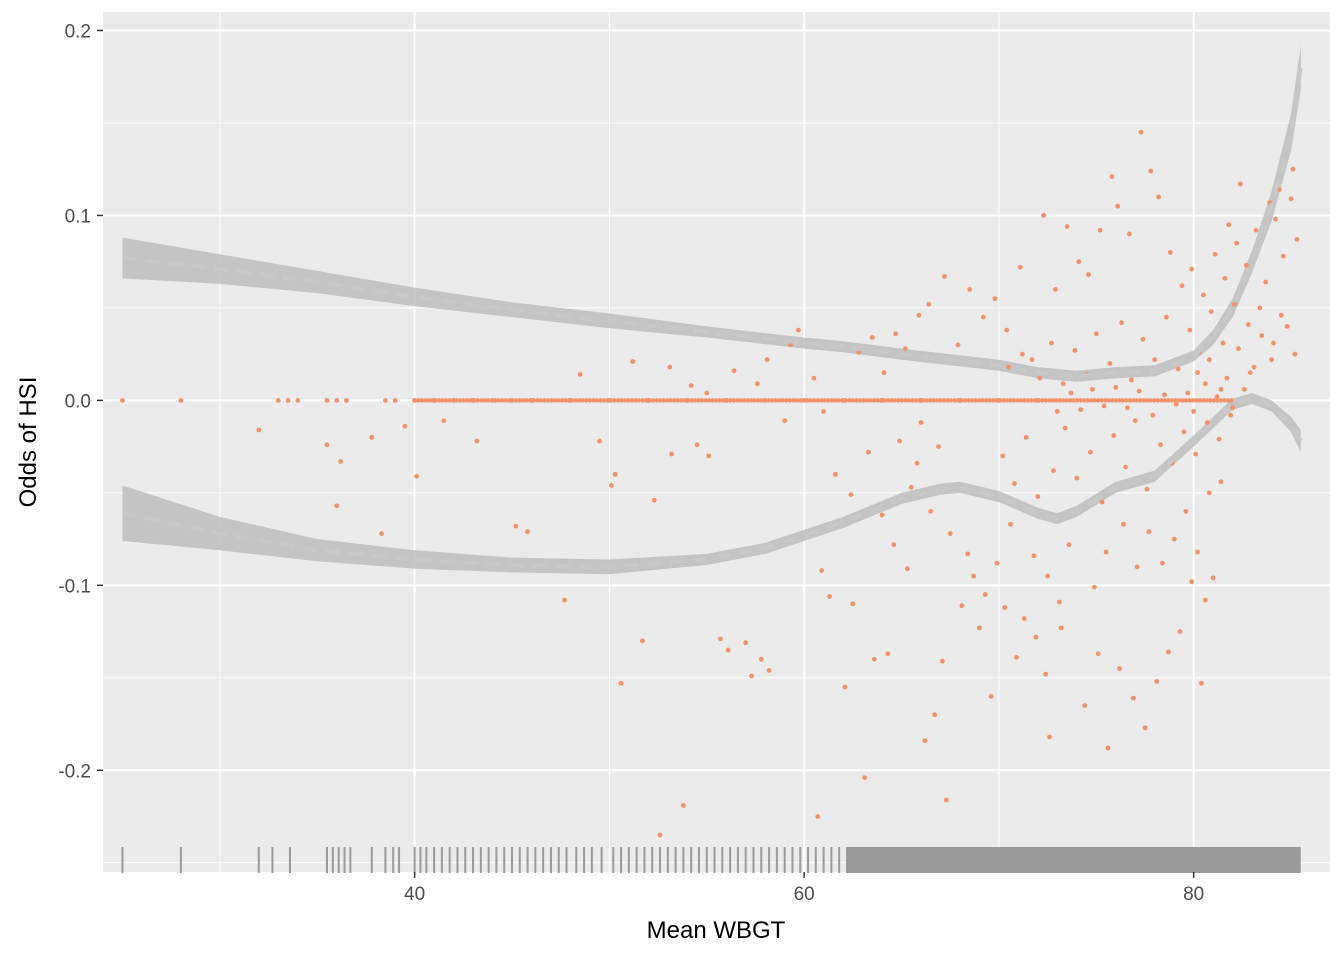  I want to click on x-tick-label: 40, so click(414, 894).